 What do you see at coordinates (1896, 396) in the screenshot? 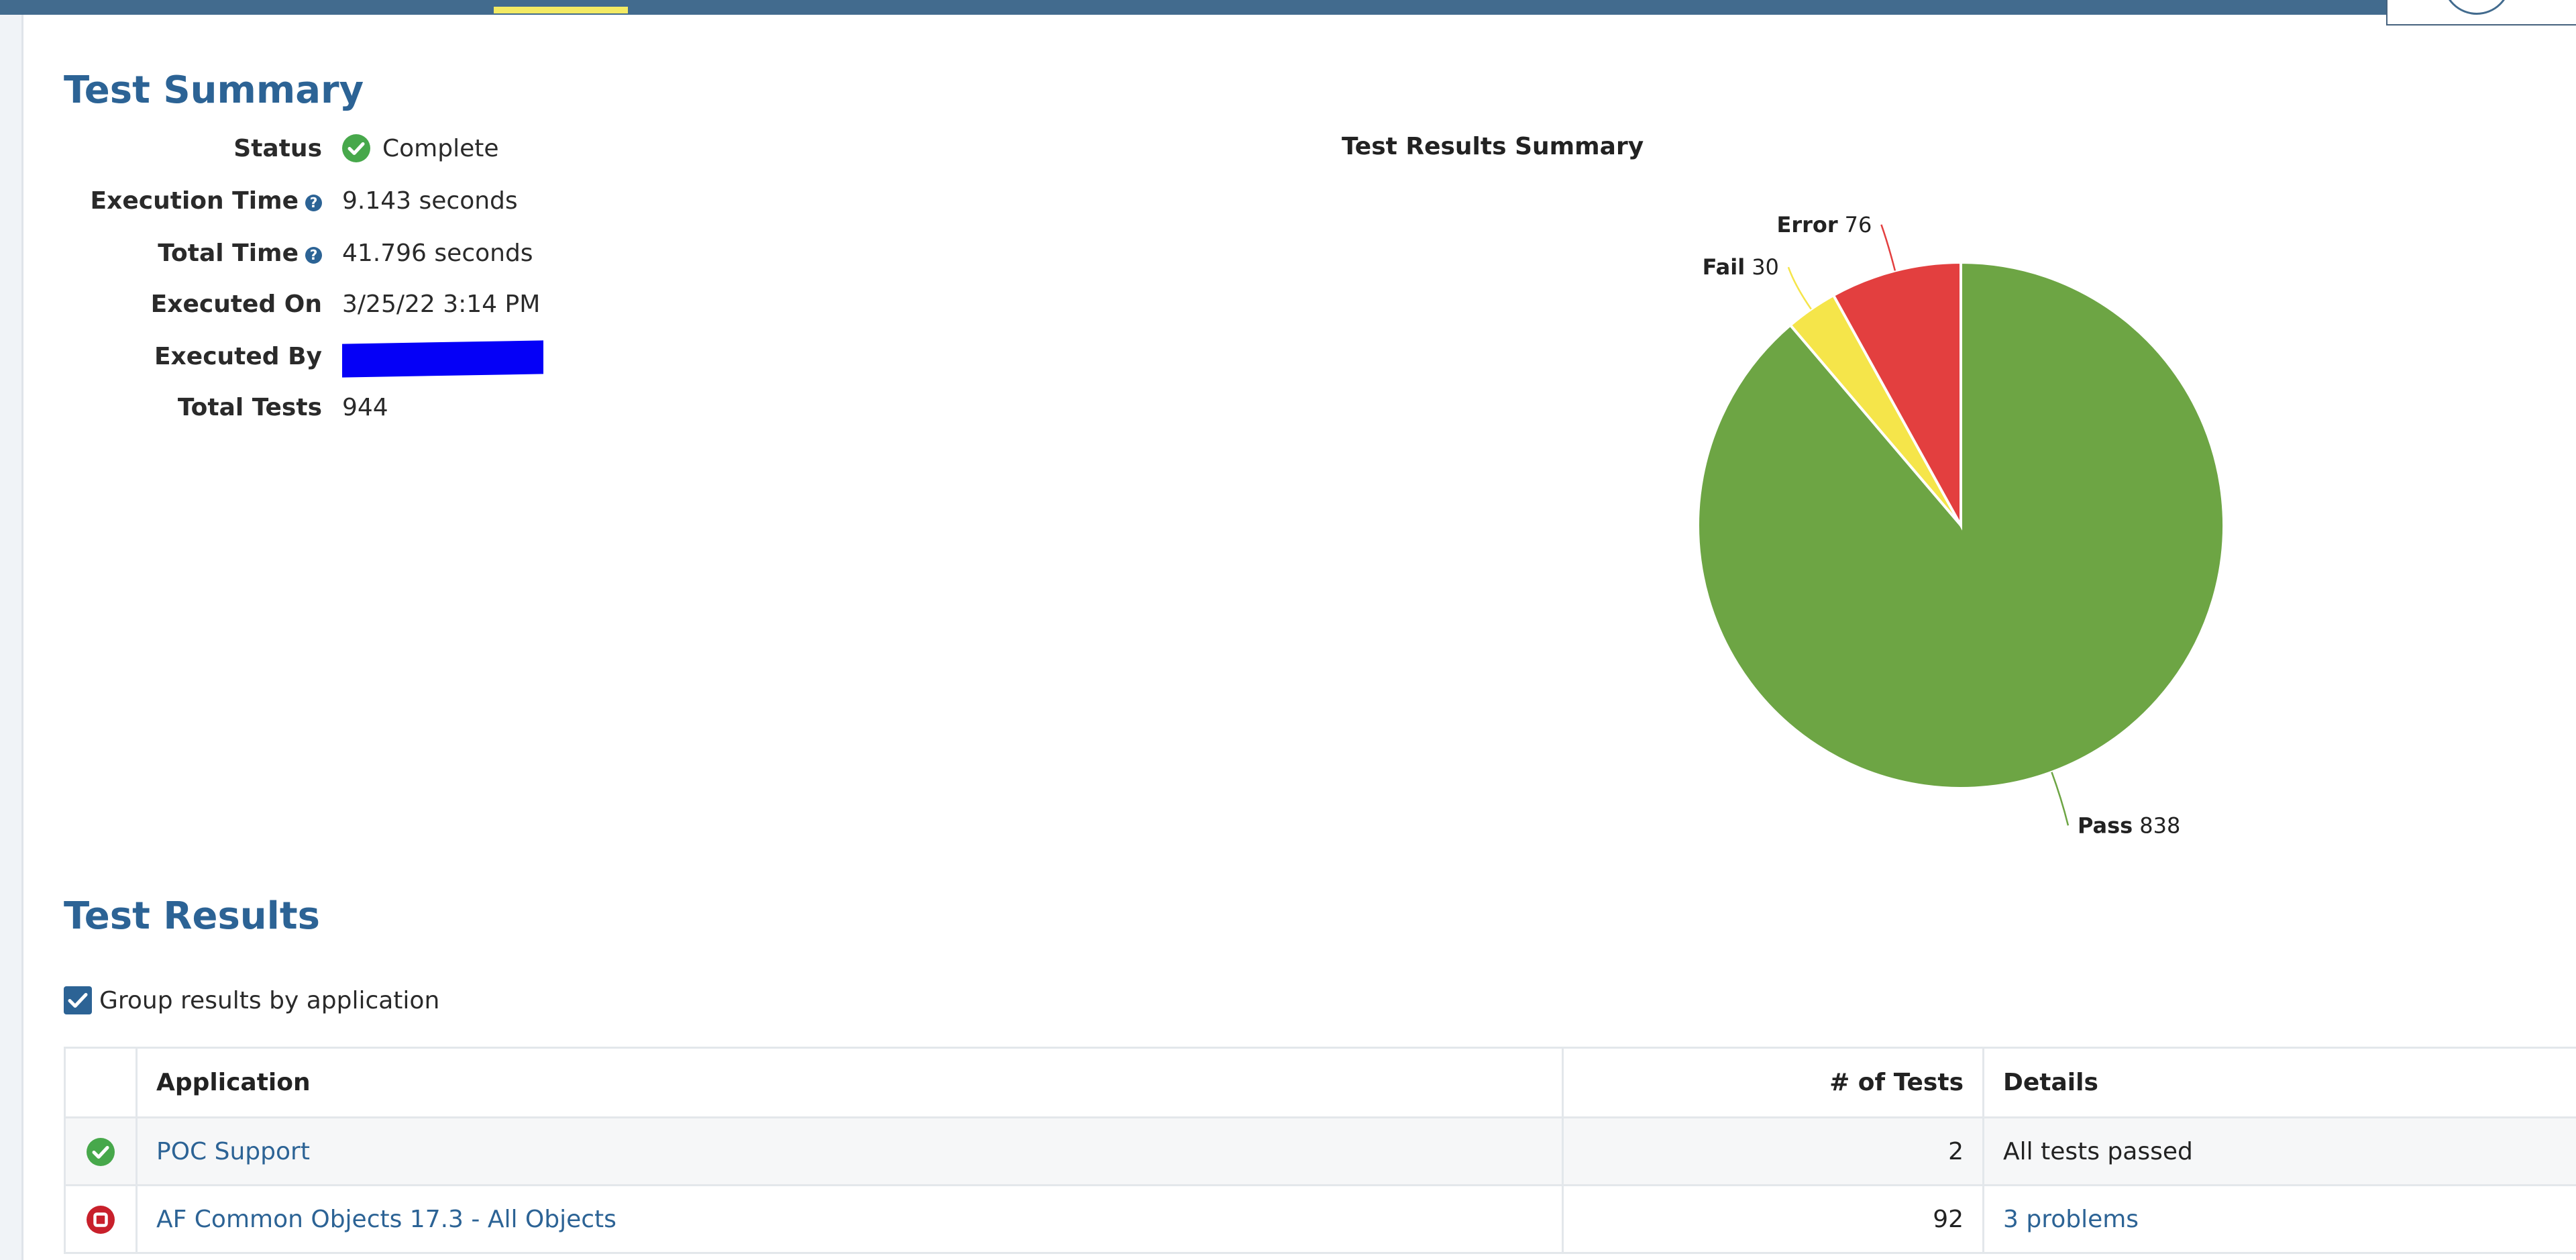
I see `pie-slice-error` at bounding box center [1896, 396].